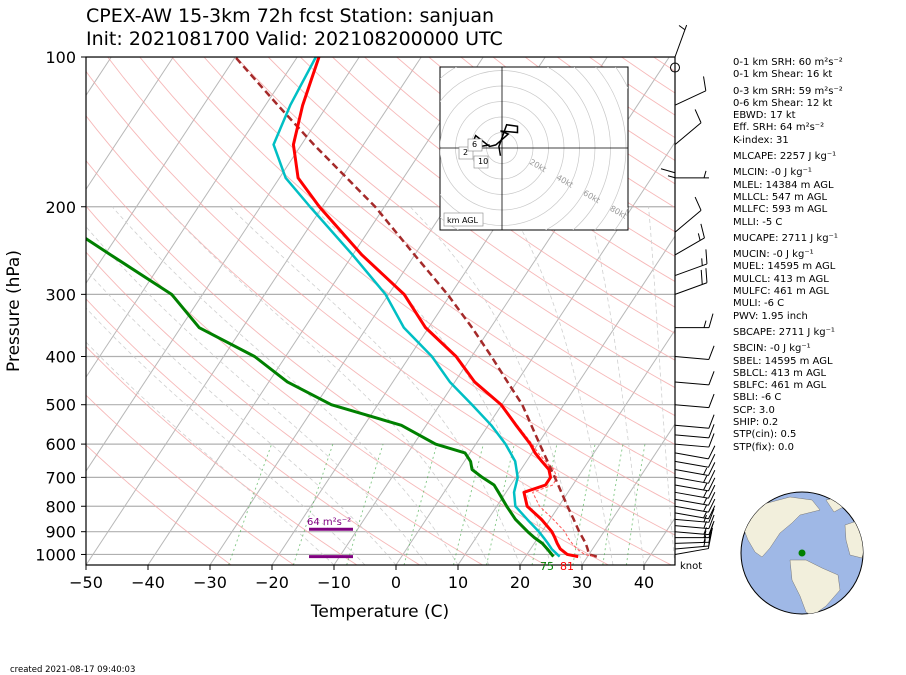 This screenshot has width=906, height=675. Describe the element at coordinates (765, 435) in the screenshot. I see `index-row: STP(cin): 0.5` at that location.